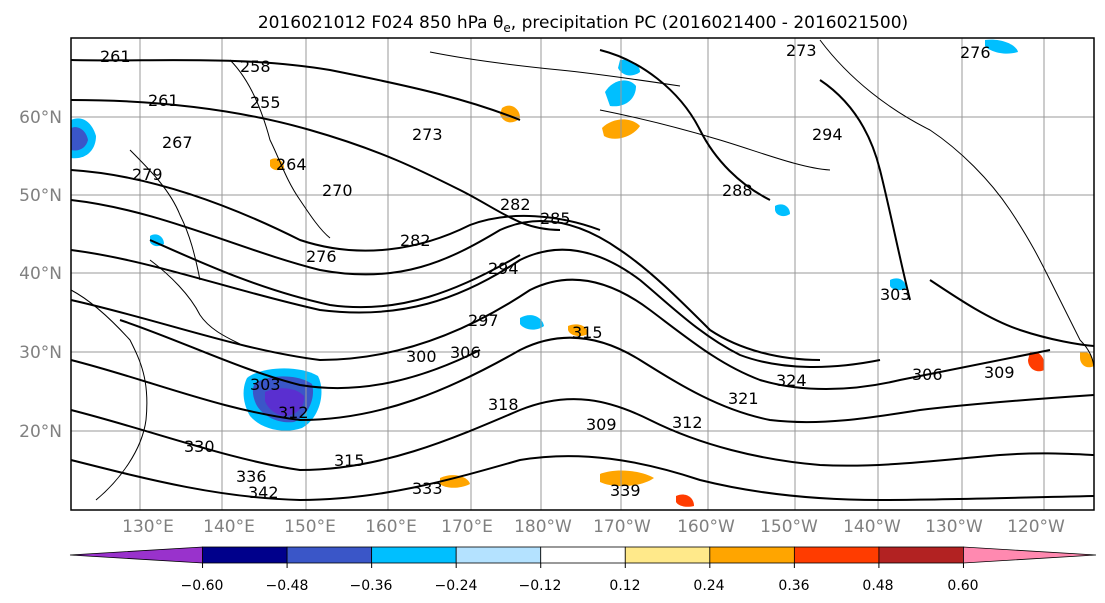 The height and width of the screenshot is (603, 1105). Describe the element at coordinates (877, 586) in the screenshot. I see `colorbar-tick-label: 0.48` at that location.